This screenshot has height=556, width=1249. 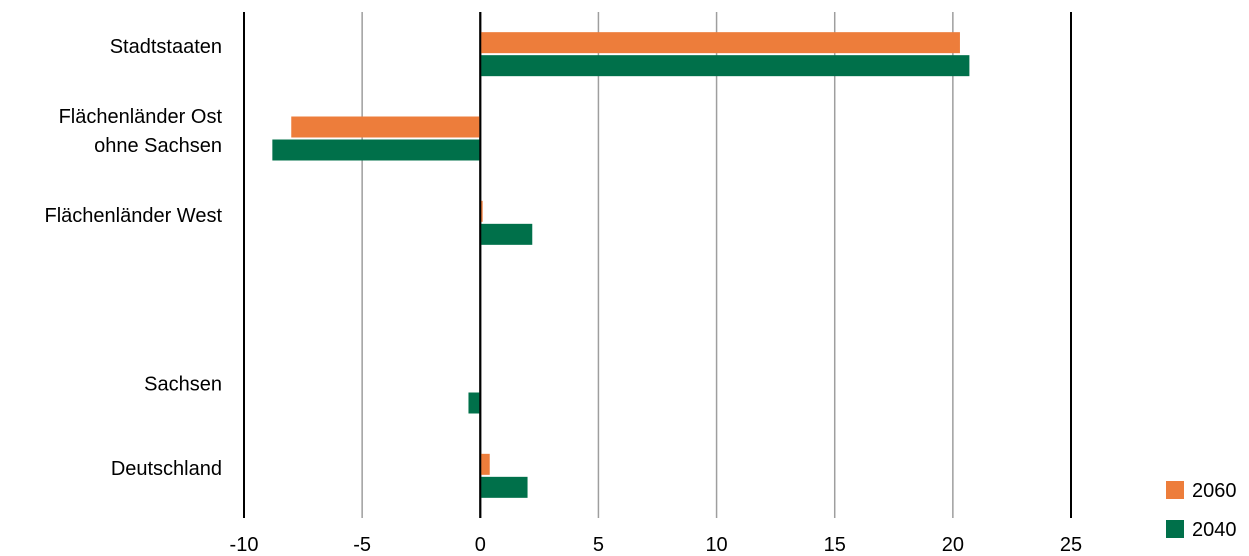 What do you see at coordinates (166, 47) in the screenshot?
I see `category-label: Stadtstaaten` at bounding box center [166, 47].